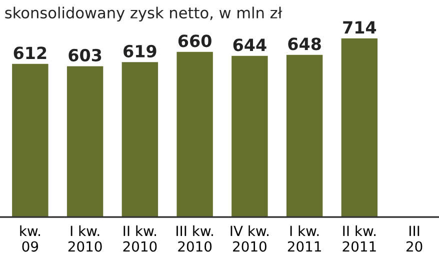 The image size is (439, 268). I want to click on data-label: 660, so click(195, 41).